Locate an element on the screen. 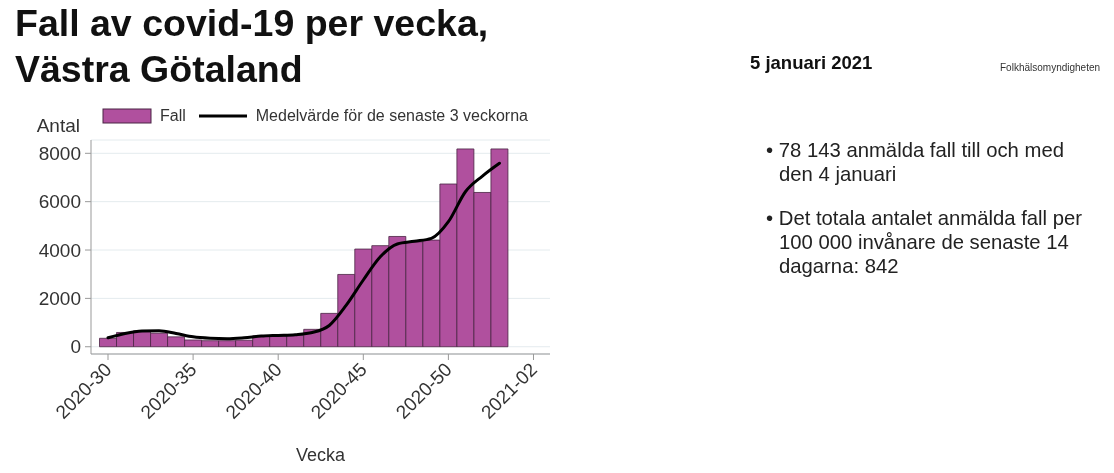 Image resolution: width=1114 pixels, height=473 pixels. legend-label: Fall is located at coordinates (173, 116).